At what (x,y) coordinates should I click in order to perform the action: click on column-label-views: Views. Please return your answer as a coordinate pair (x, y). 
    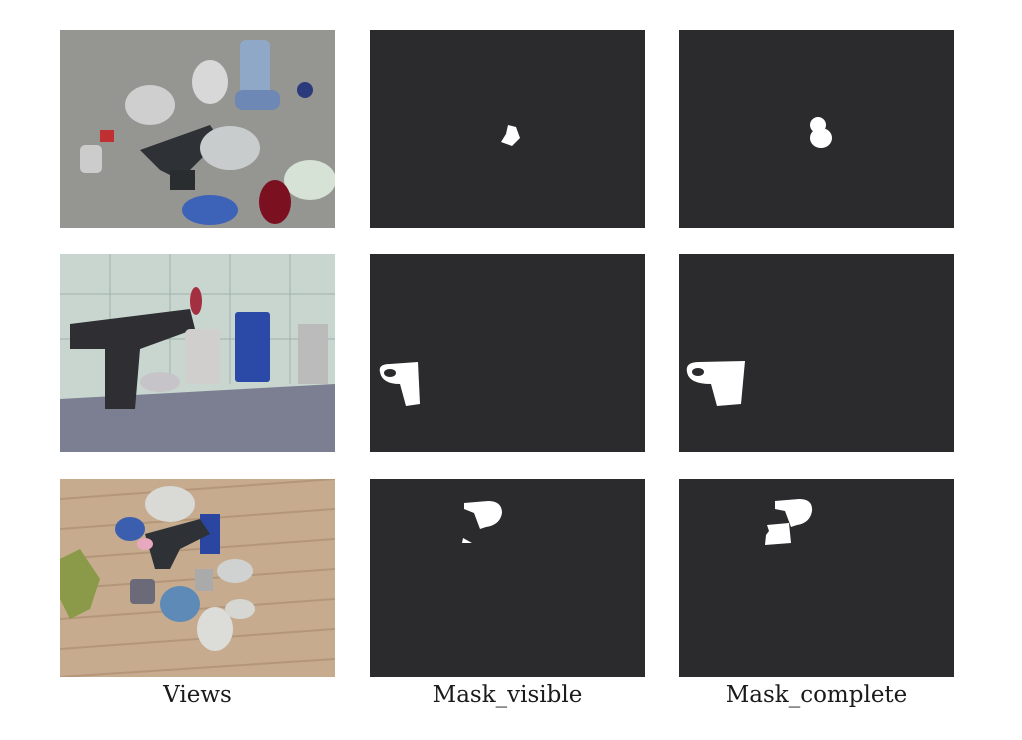
    Looking at the image, I should click on (197, 695).